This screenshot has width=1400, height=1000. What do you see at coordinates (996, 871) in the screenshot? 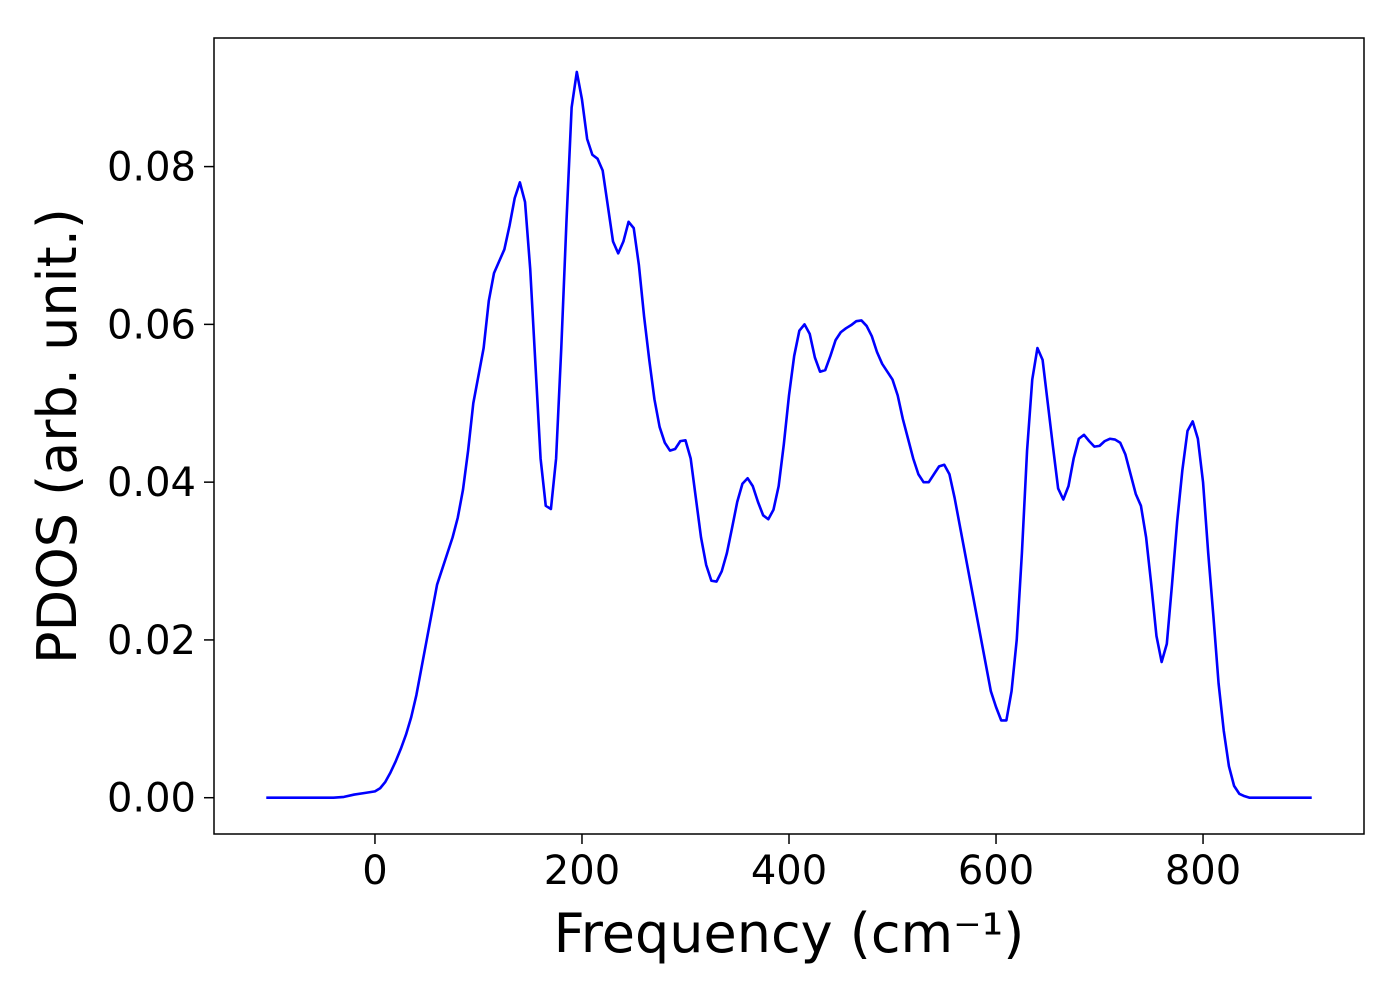
I see `x-tick-label: 600` at bounding box center [996, 871].